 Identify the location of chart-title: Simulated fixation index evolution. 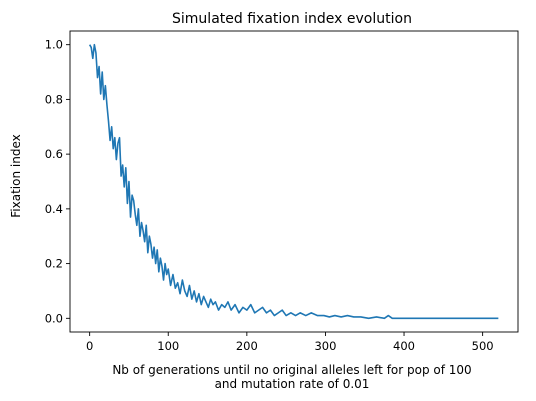
(292, 19).